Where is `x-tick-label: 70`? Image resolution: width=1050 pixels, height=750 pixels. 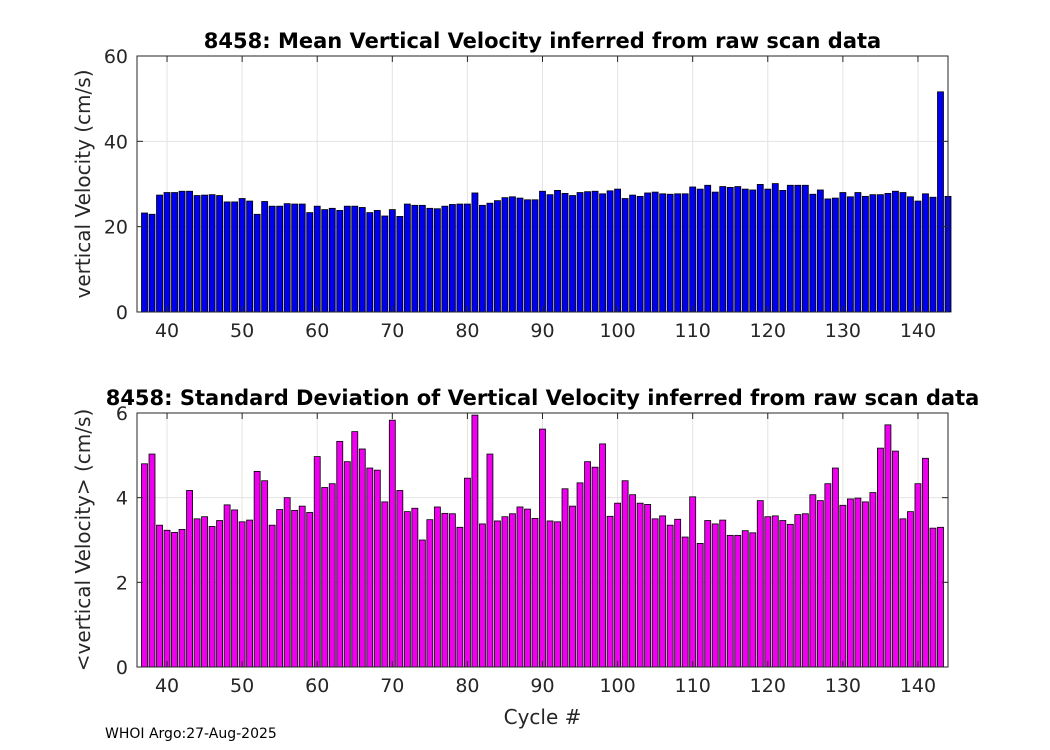 x-tick-label: 70 is located at coordinates (392, 331).